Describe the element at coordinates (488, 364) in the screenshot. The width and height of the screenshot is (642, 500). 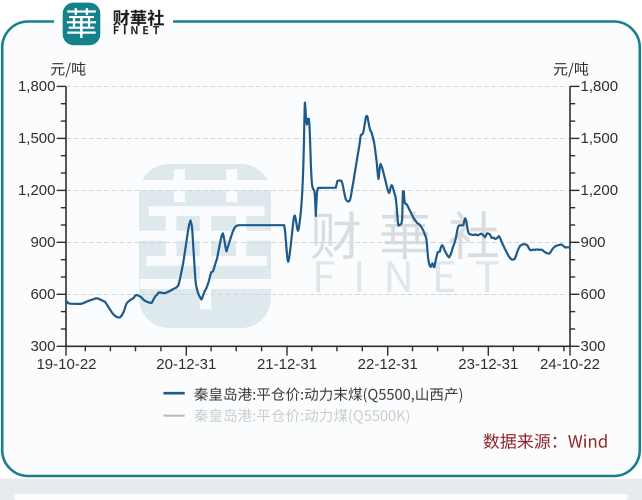
I see `svg-text: 23-12-31` at that location.